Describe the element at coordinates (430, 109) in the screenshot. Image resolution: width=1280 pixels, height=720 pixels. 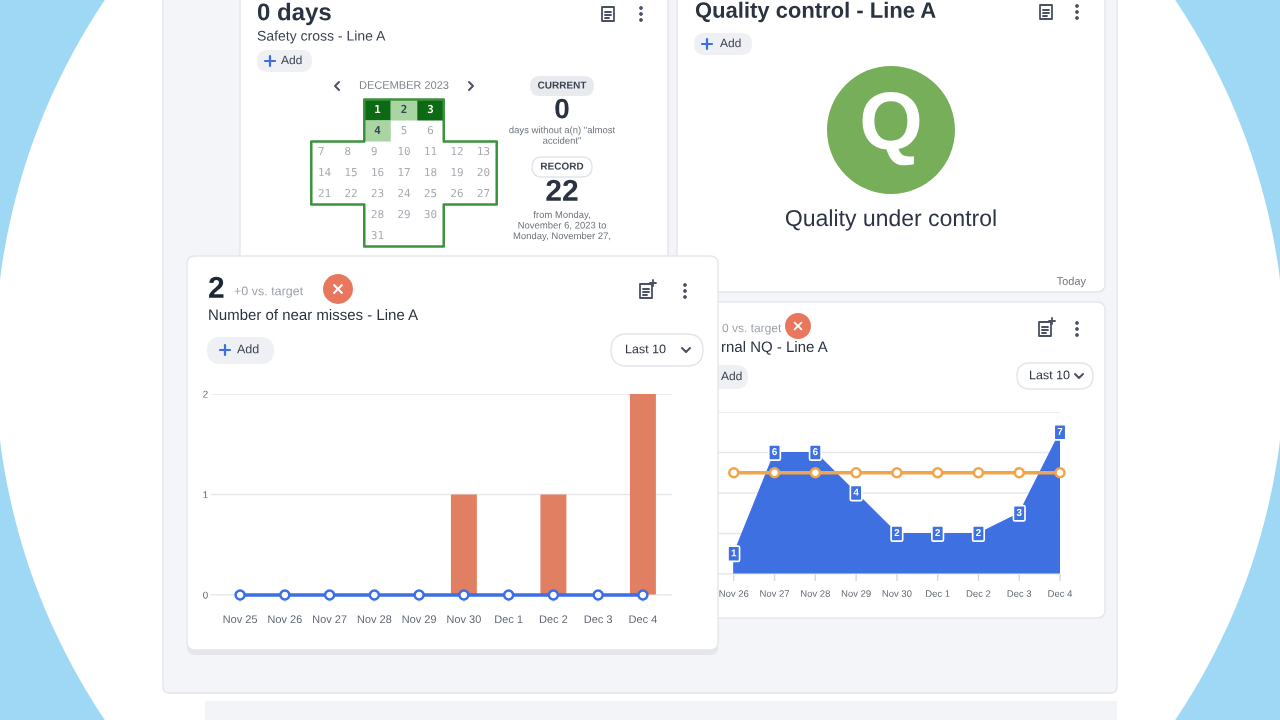
I see `text: 3` at that location.